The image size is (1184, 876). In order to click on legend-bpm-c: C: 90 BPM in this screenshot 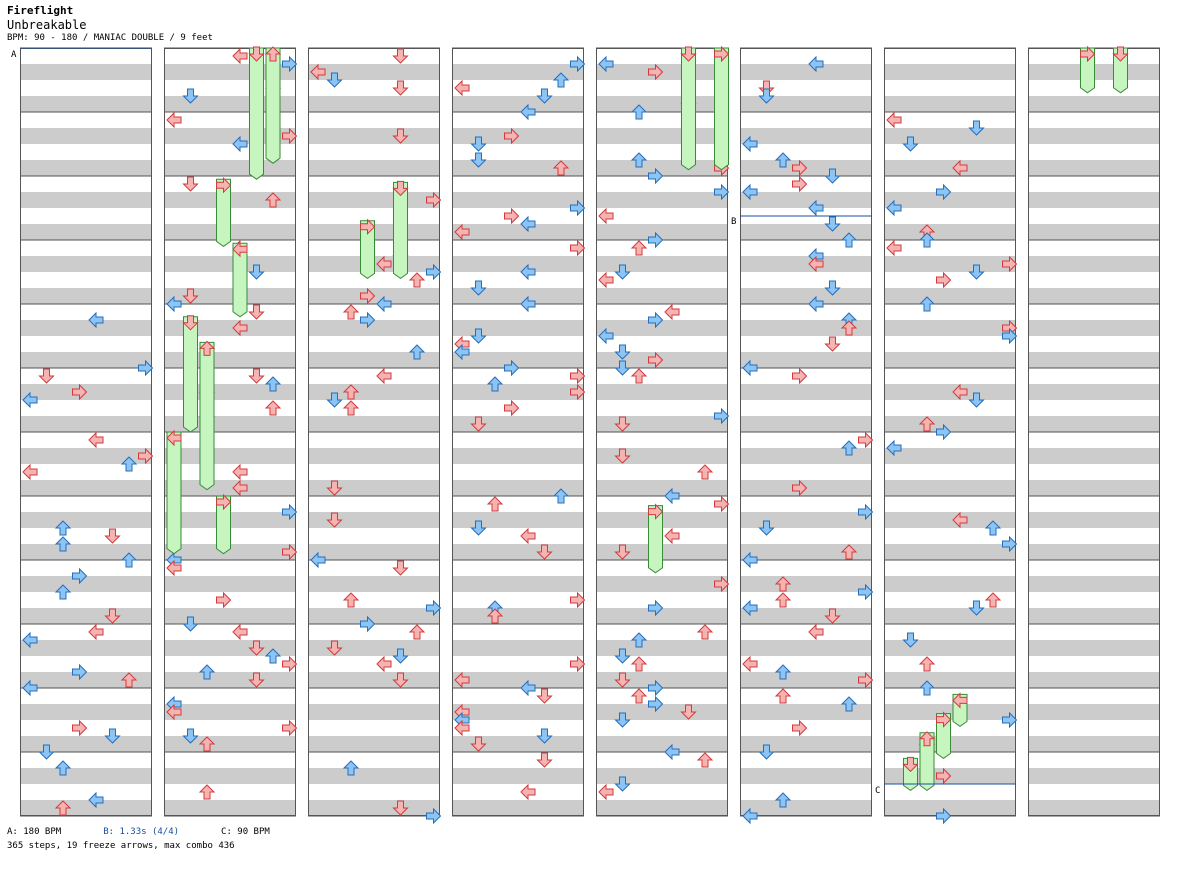, I will do `click(245, 832)`.